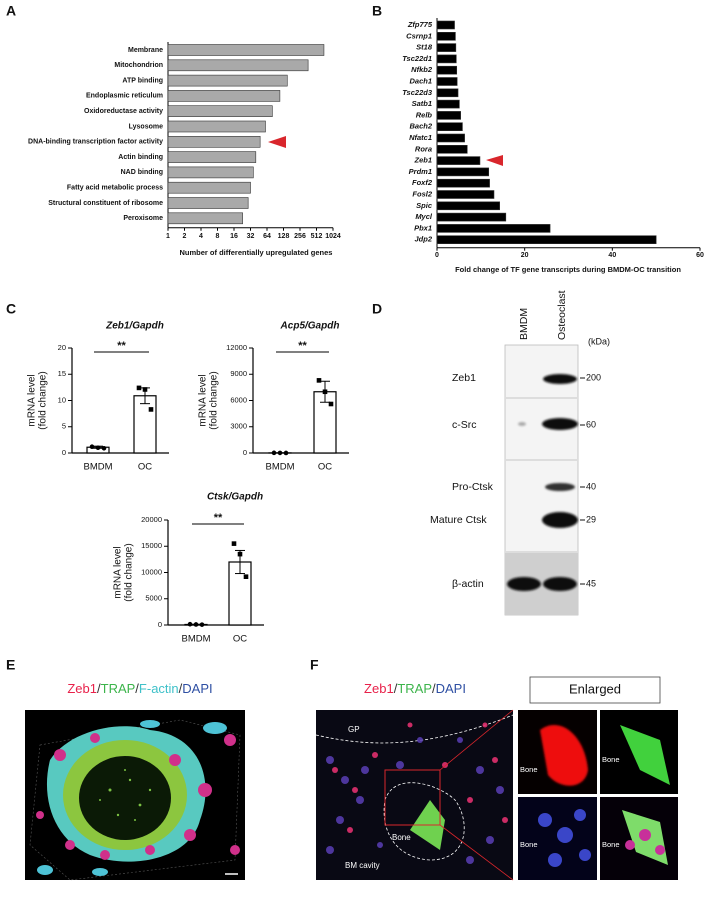 Image resolution: width=709 pixels, height=911 pixels. What do you see at coordinates (105, 203) in the screenshot?
I see `category-label: Structural constituent of ribosome` at bounding box center [105, 203].